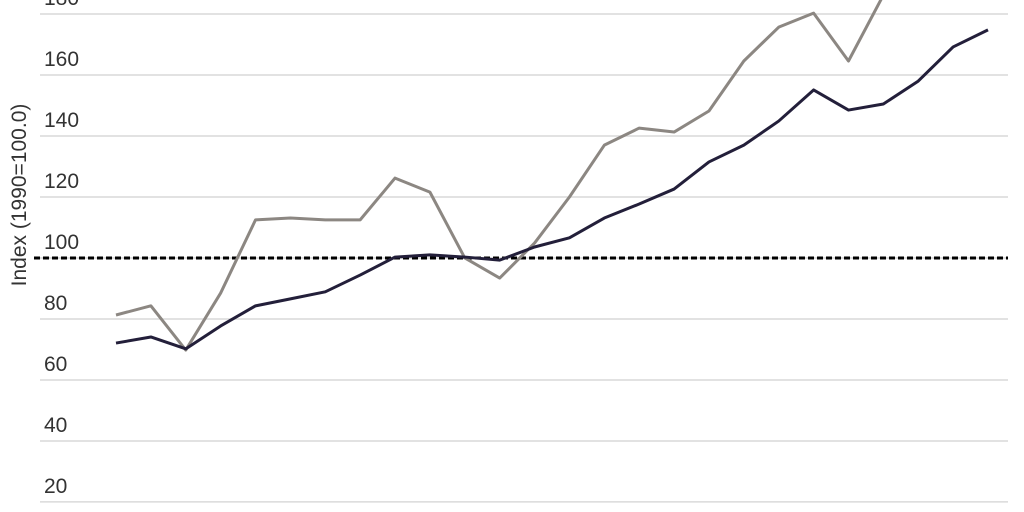  What do you see at coordinates (61, 181) in the screenshot?
I see `y-tick-label: 120` at bounding box center [61, 181].